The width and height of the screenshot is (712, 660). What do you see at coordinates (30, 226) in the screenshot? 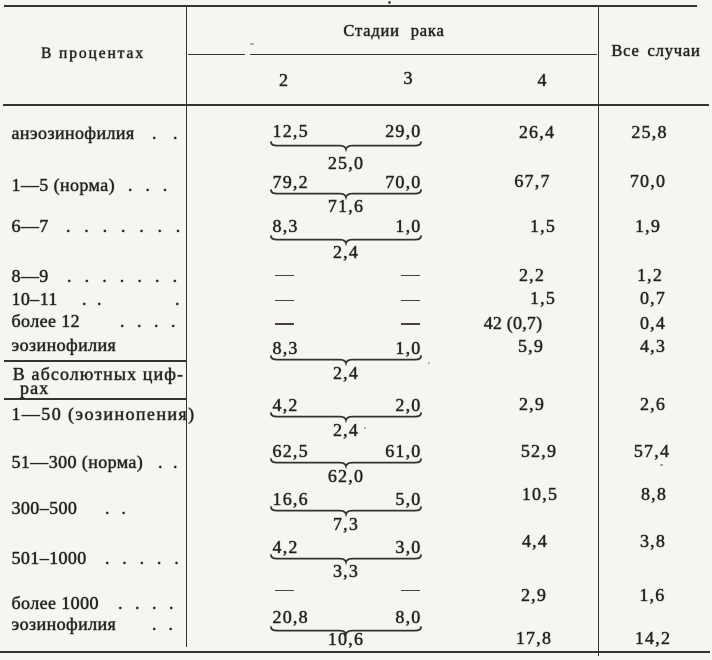
I see `row-label: 6—7` at bounding box center [30, 226].